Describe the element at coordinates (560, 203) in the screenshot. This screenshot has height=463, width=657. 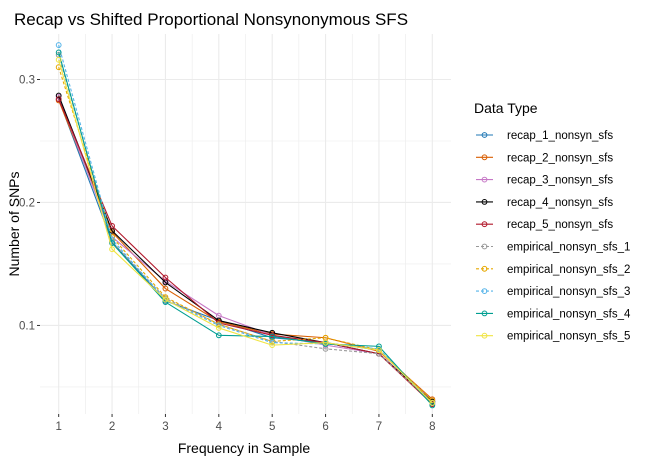
I see `legend-label: recap_4_nonsyn_sfs` at that location.